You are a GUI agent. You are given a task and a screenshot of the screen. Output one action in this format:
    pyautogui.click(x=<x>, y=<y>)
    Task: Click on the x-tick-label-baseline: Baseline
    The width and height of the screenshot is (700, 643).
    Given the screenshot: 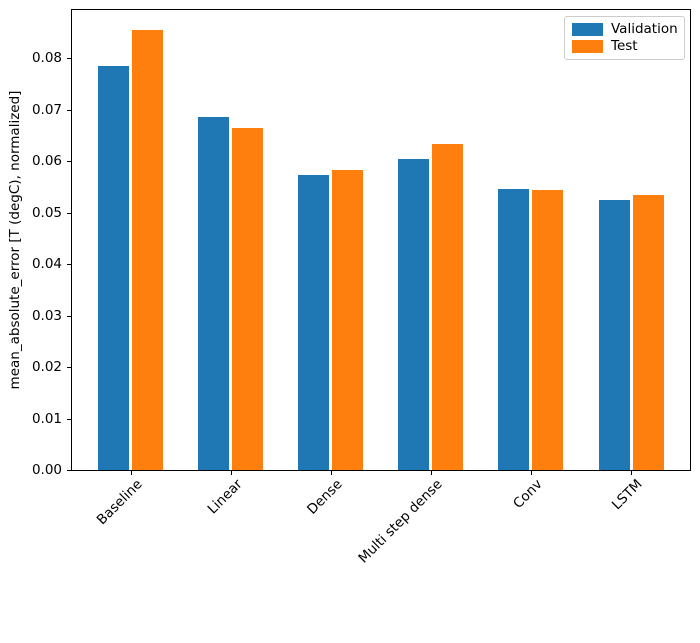 What is the action you would take?
    pyautogui.click(x=119, y=502)
    